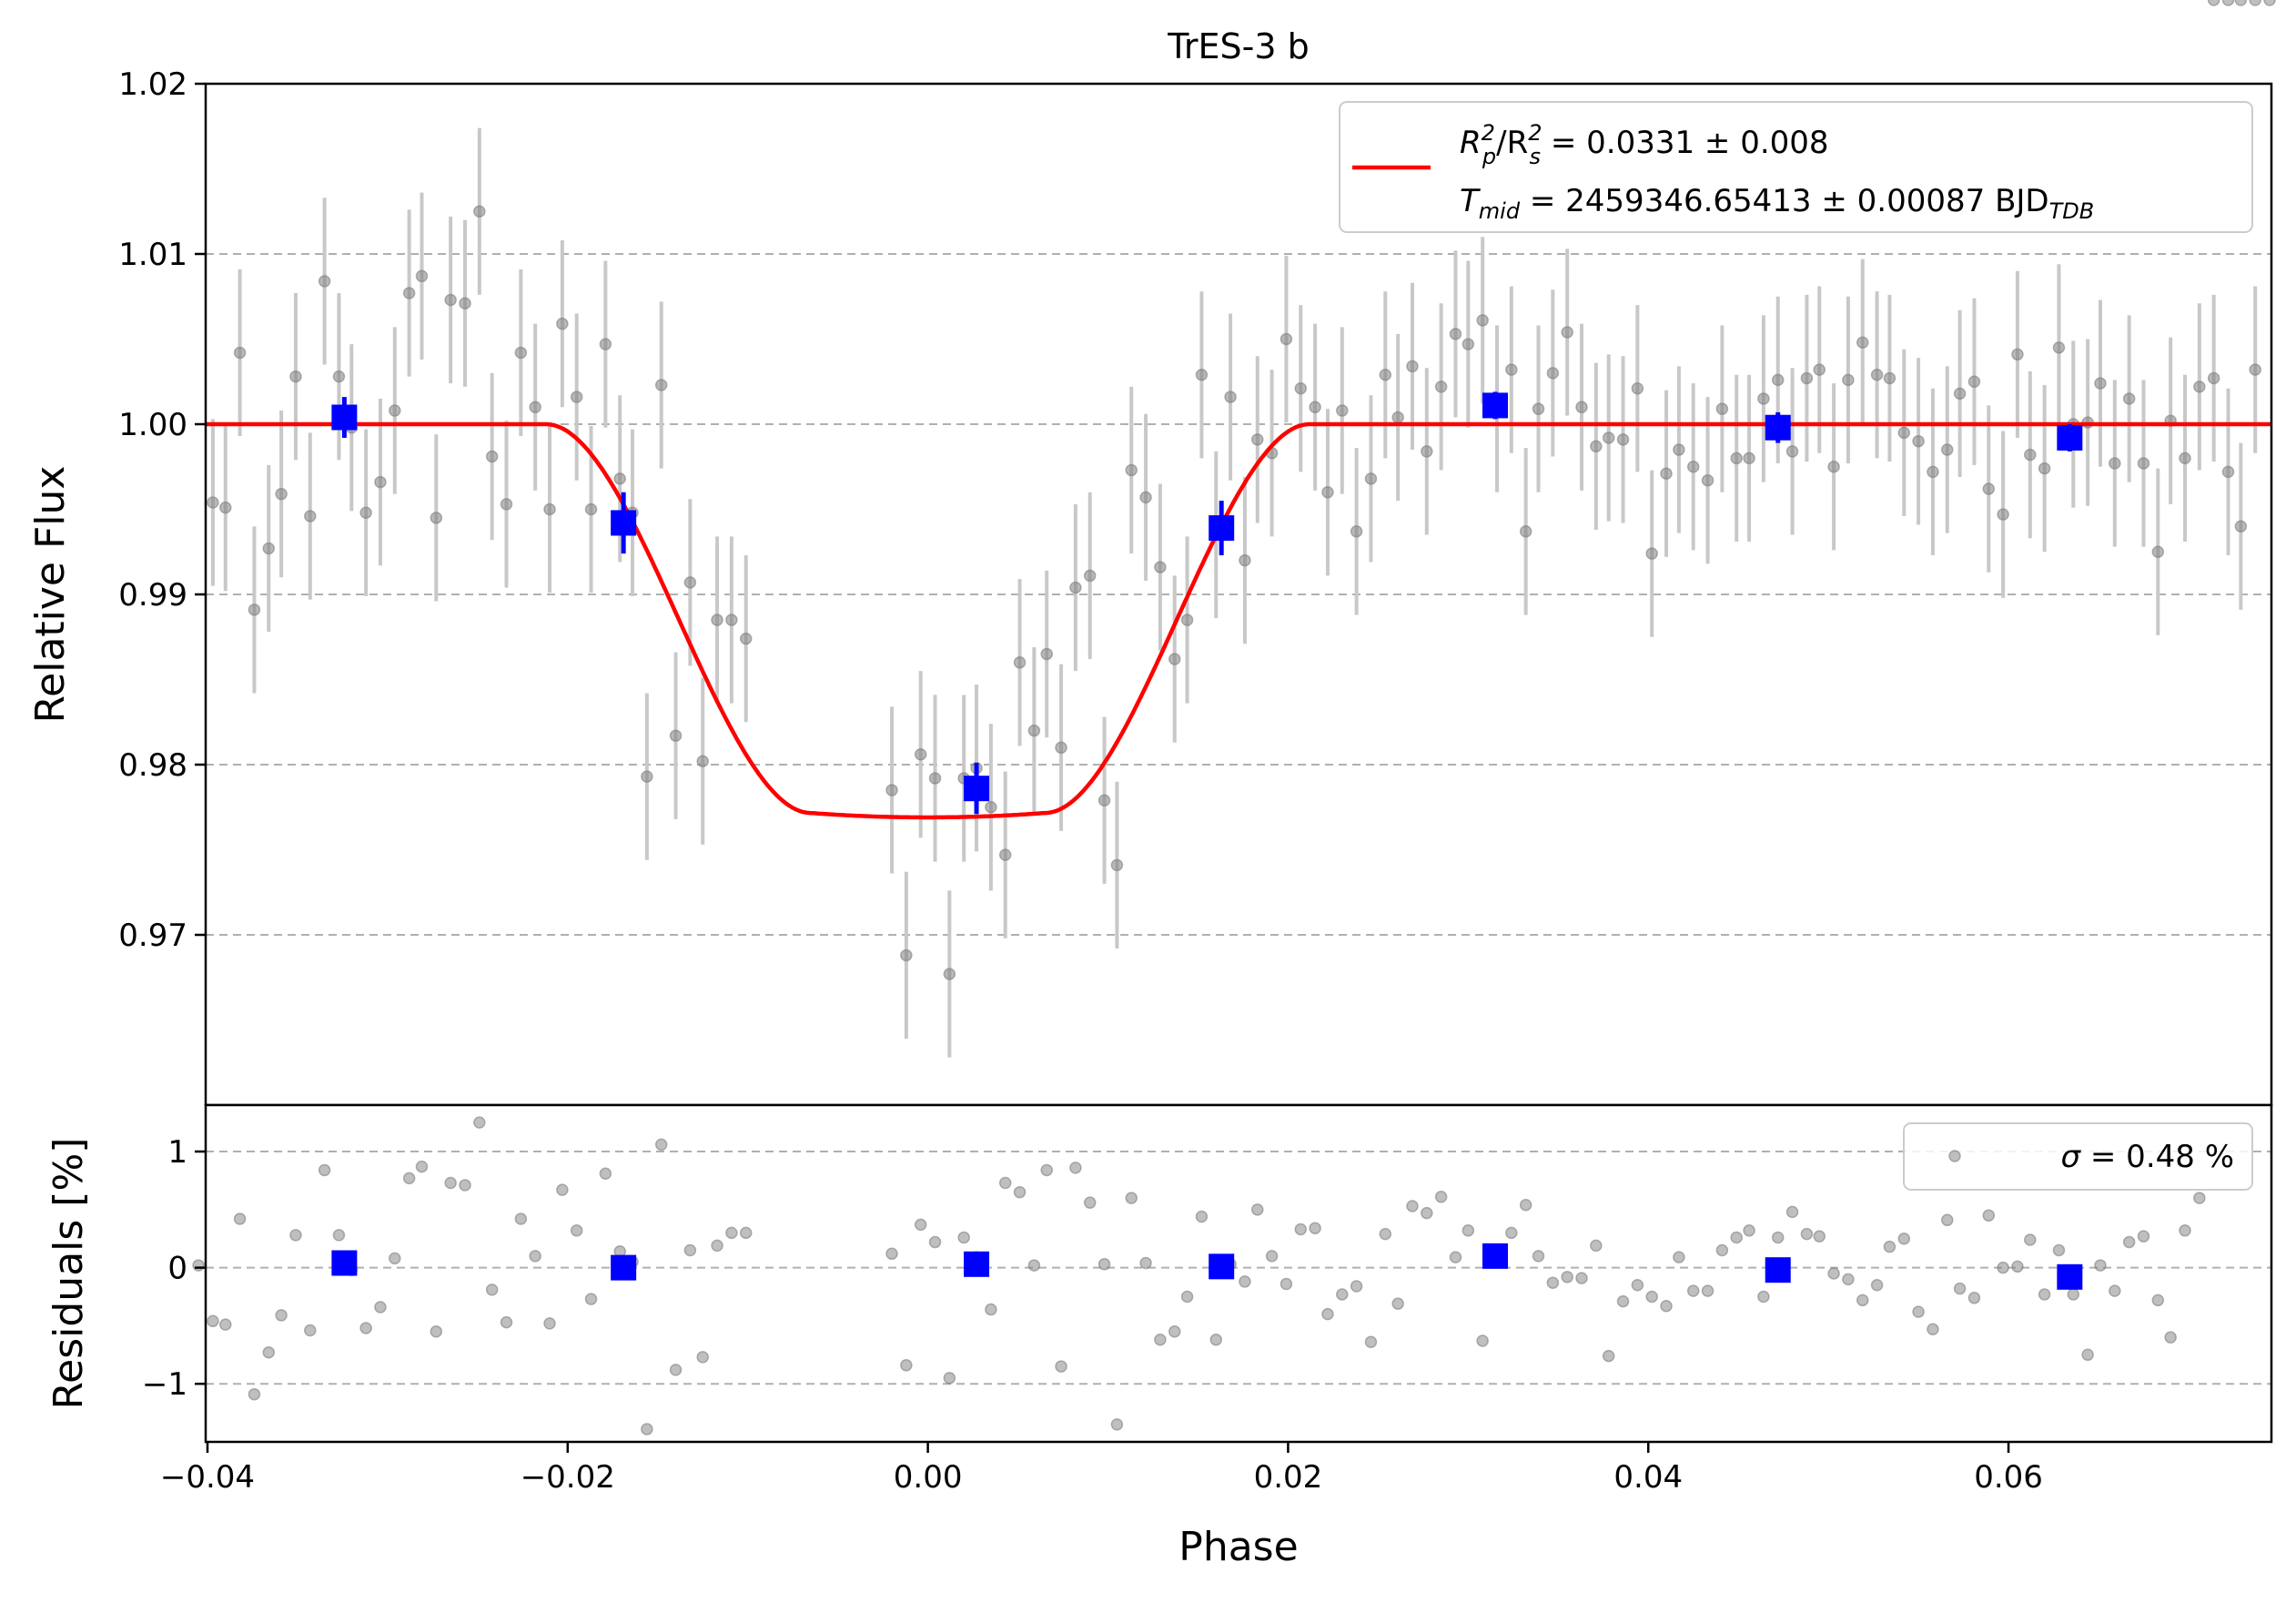 The image size is (2296, 1603). What do you see at coordinates (1288, 1477) in the screenshot?
I see `x-tick-label: 0.02` at bounding box center [1288, 1477].